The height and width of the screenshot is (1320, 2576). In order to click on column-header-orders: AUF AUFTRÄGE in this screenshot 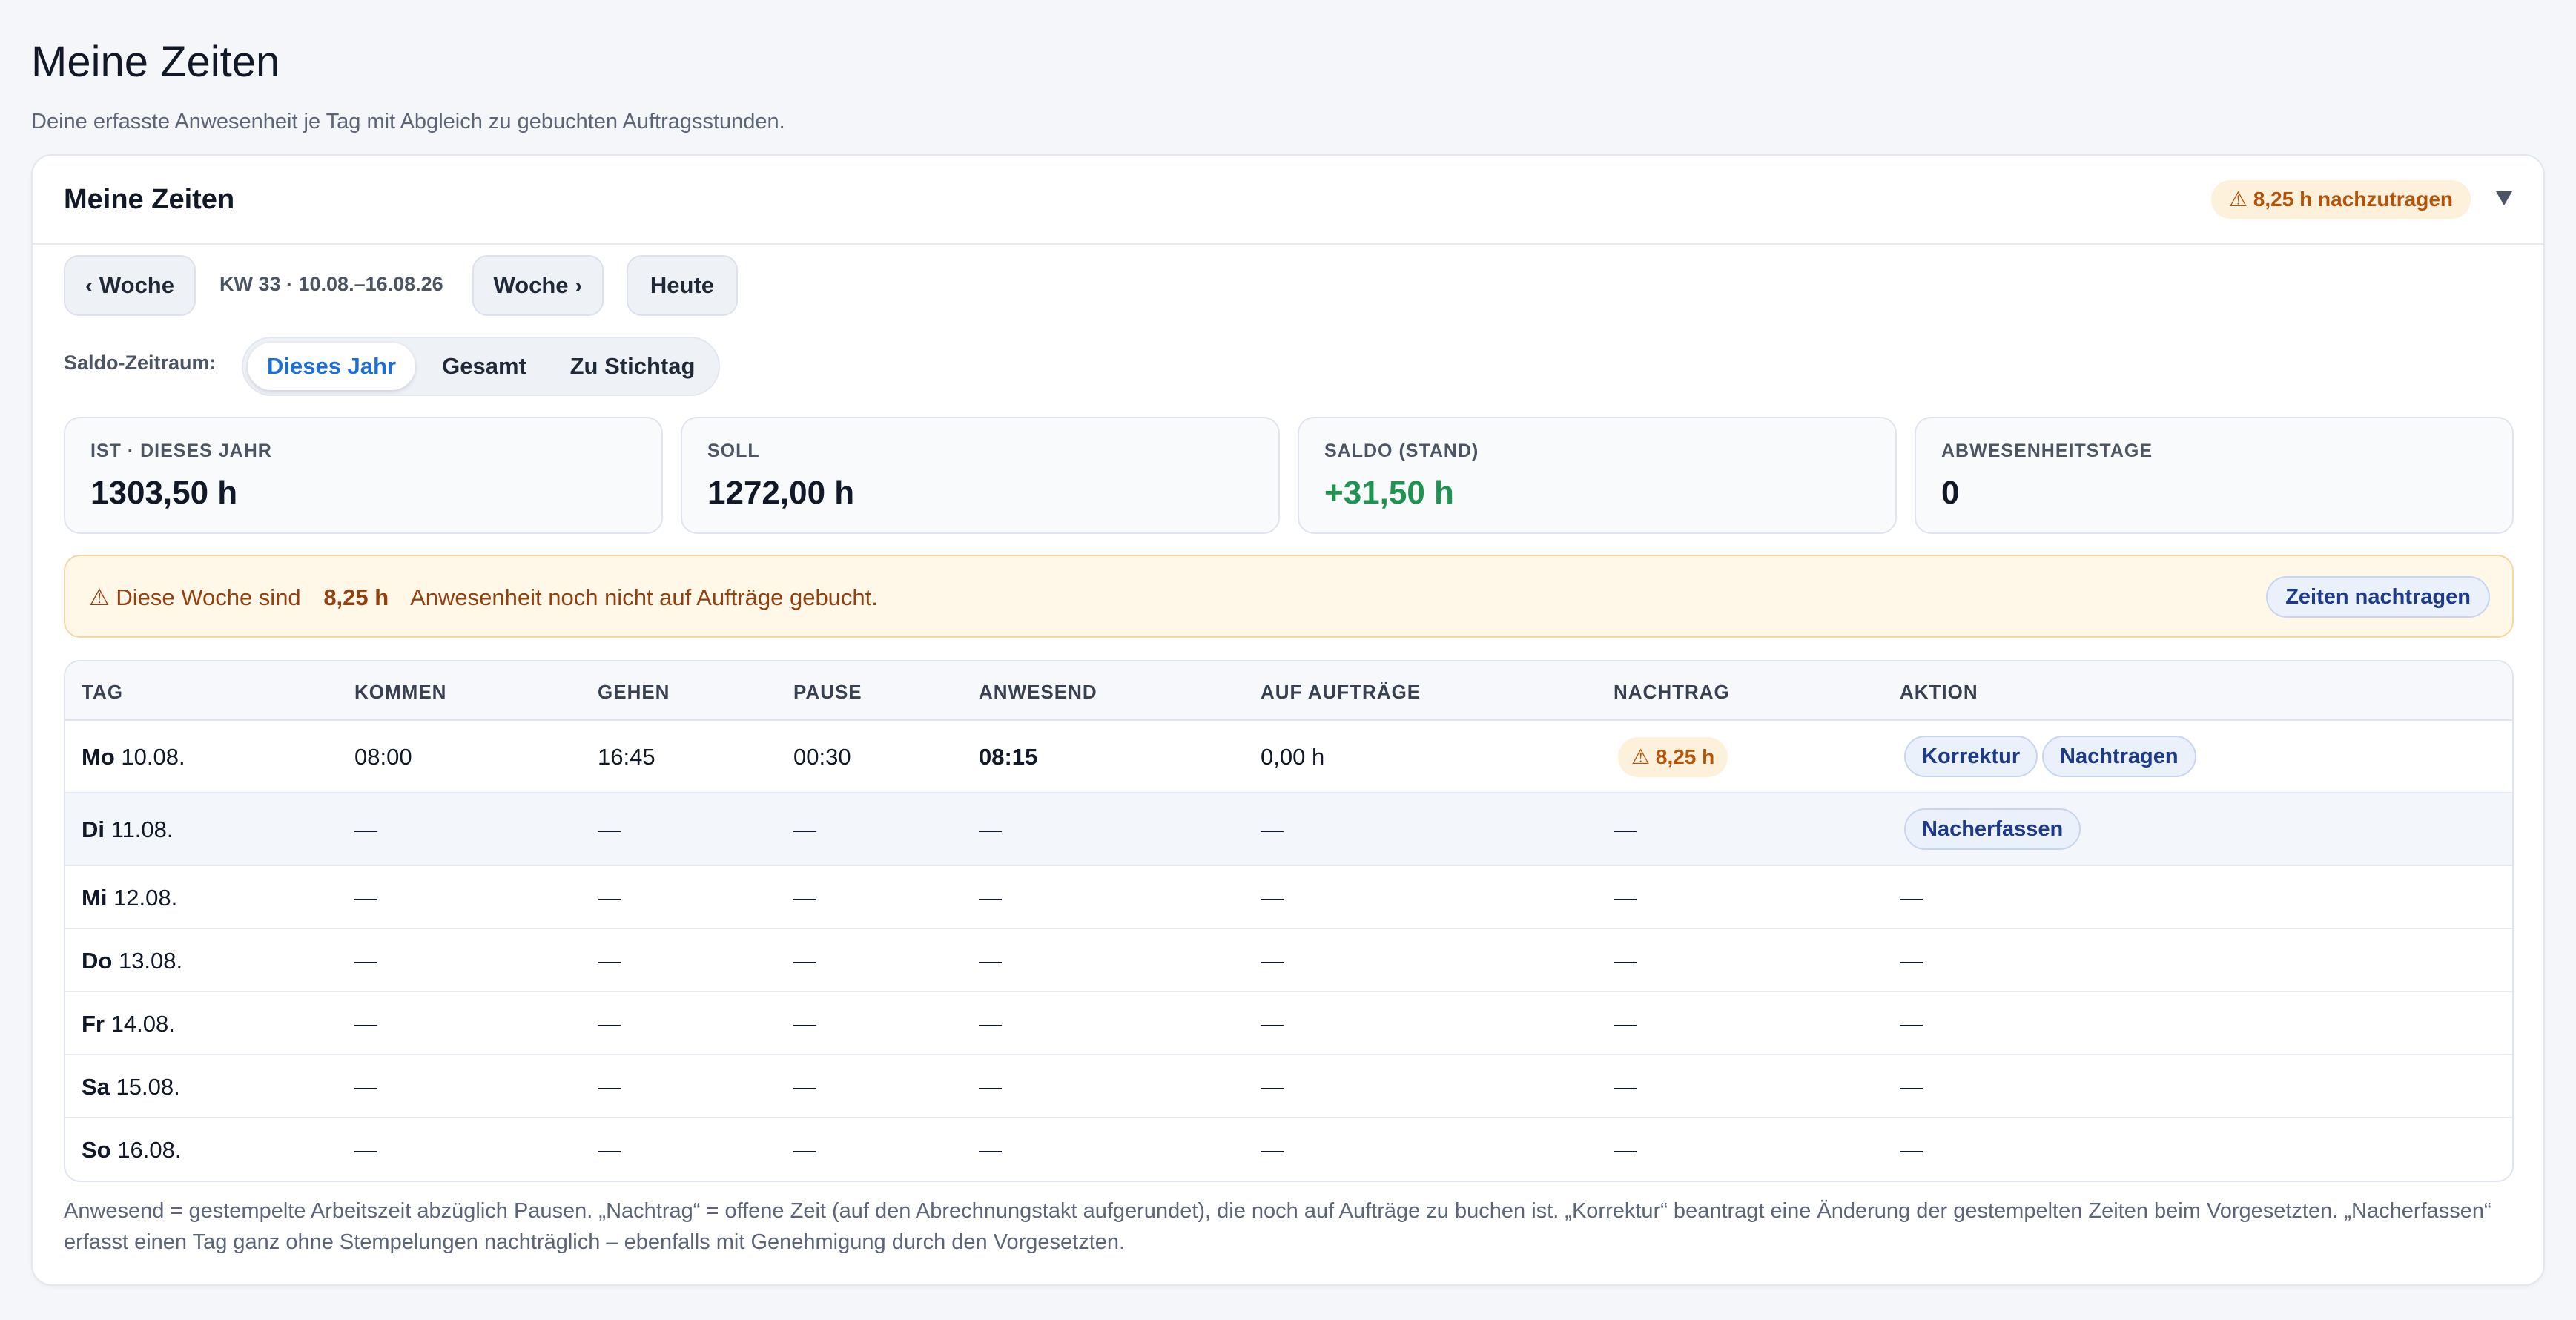, I will do `click(1341, 692)`.